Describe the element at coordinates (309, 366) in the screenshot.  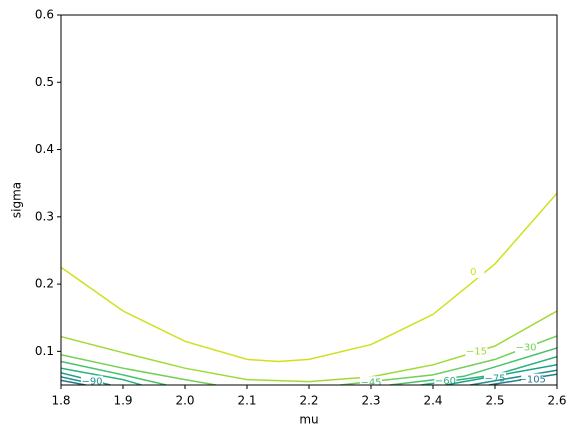
I see `contour-line` at that location.